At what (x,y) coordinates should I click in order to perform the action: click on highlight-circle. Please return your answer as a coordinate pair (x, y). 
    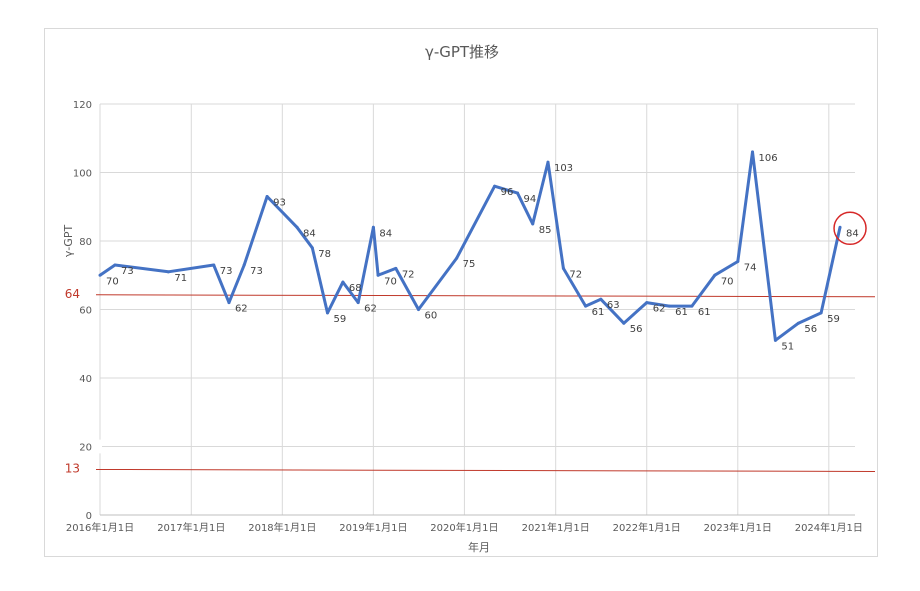
    Looking at the image, I should click on (850, 228).